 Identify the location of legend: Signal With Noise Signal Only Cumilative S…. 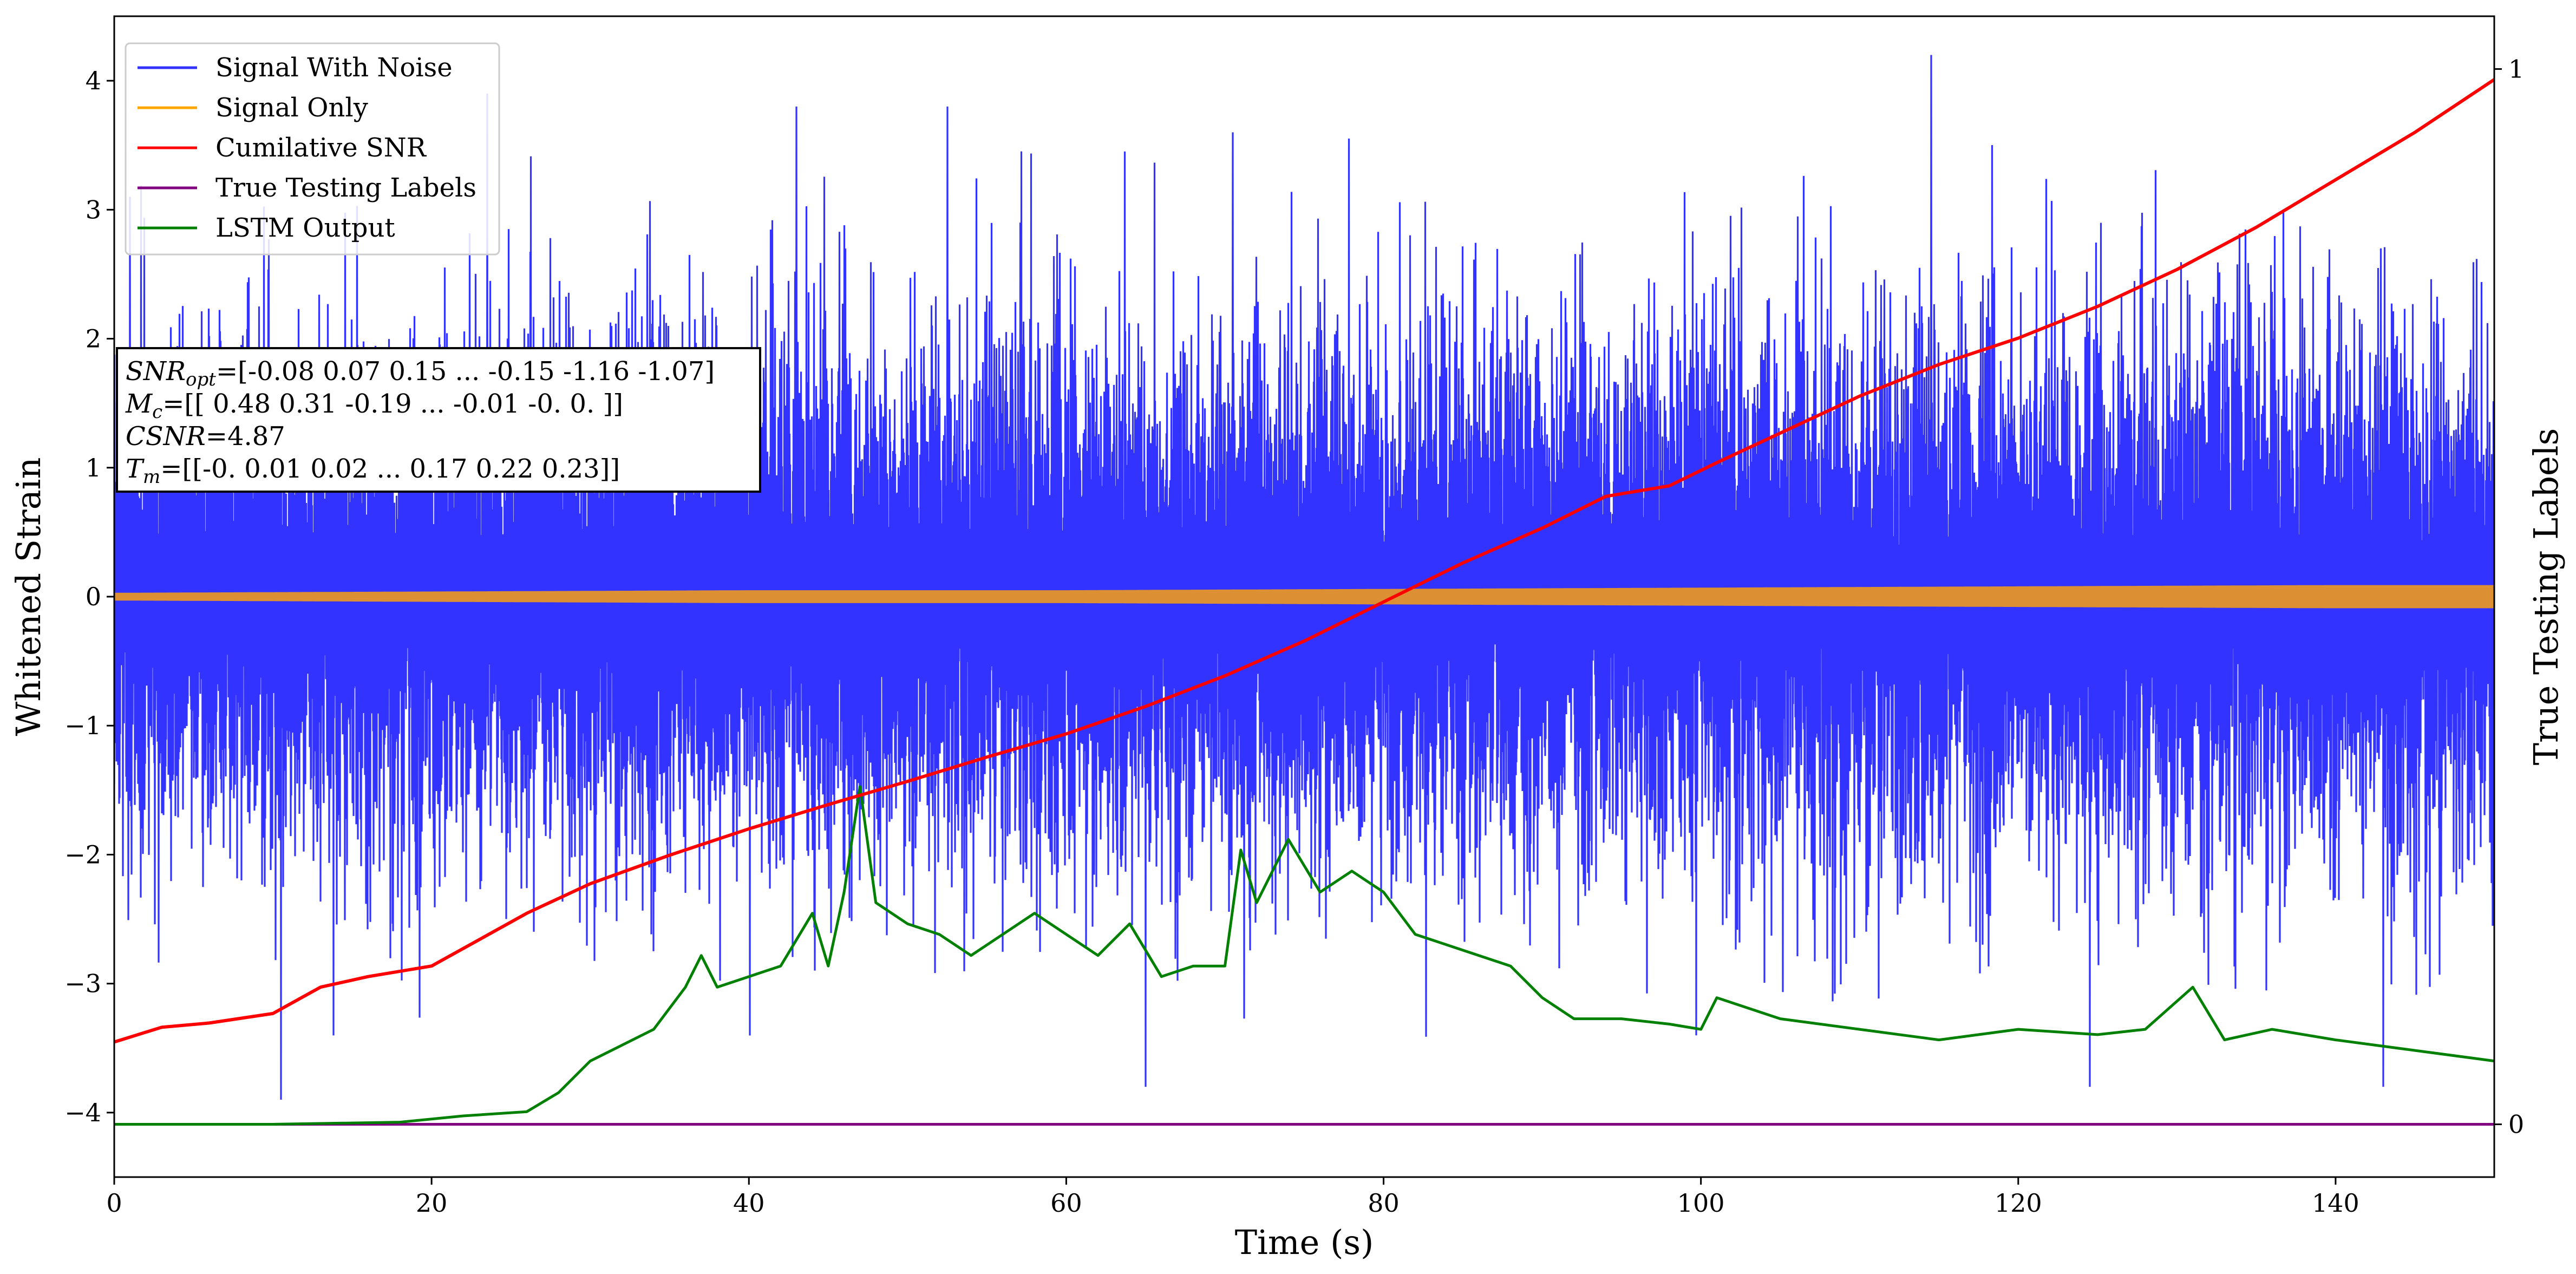
(312, 149).